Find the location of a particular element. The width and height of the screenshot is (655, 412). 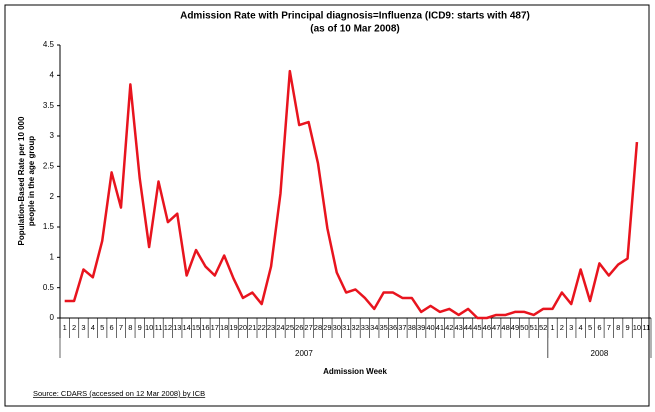

x-tick-label: 24 is located at coordinates (280, 327).